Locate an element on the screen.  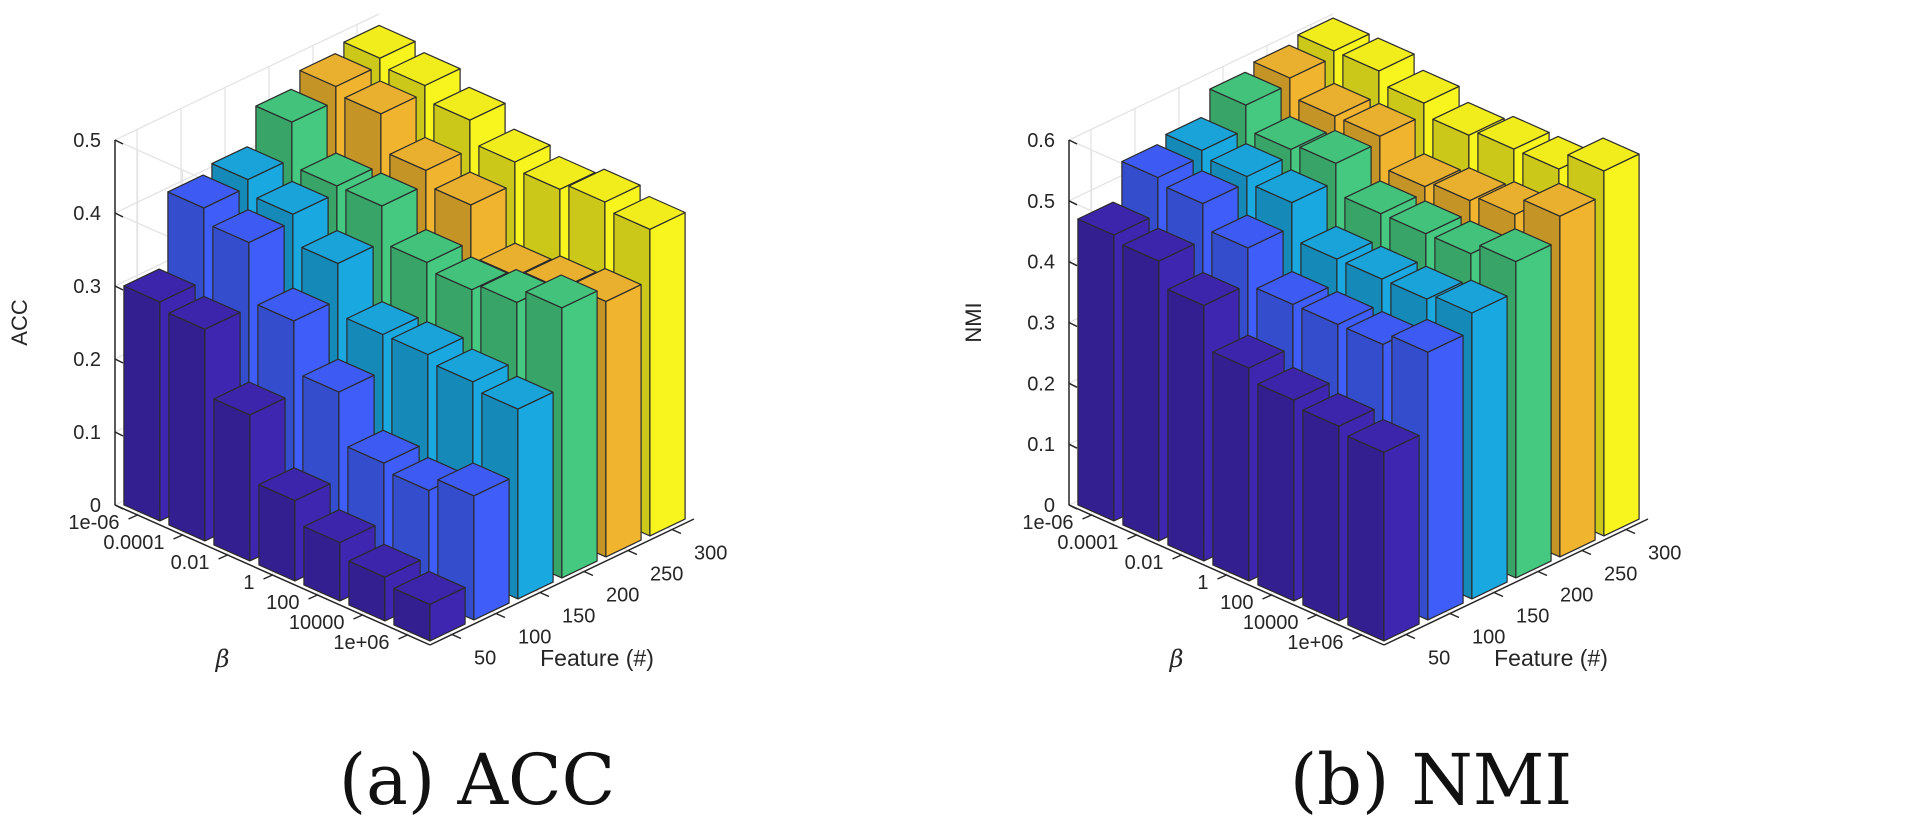
beta-tick-label: 100 is located at coordinates (1236, 603).